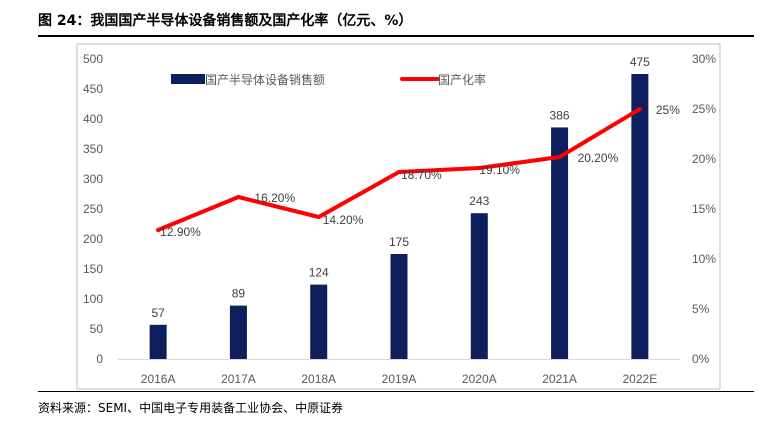  I want to click on left-axis-tick-label: 200, so click(93, 239).